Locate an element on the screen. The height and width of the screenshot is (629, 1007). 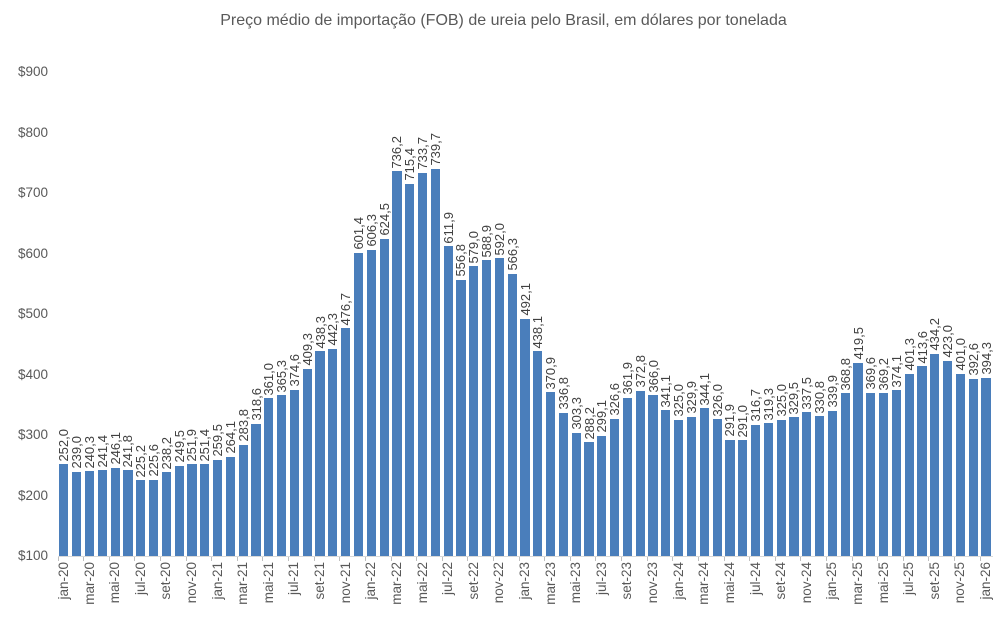
x-axis-label: jul-20 is located at coordinates (140, 579).